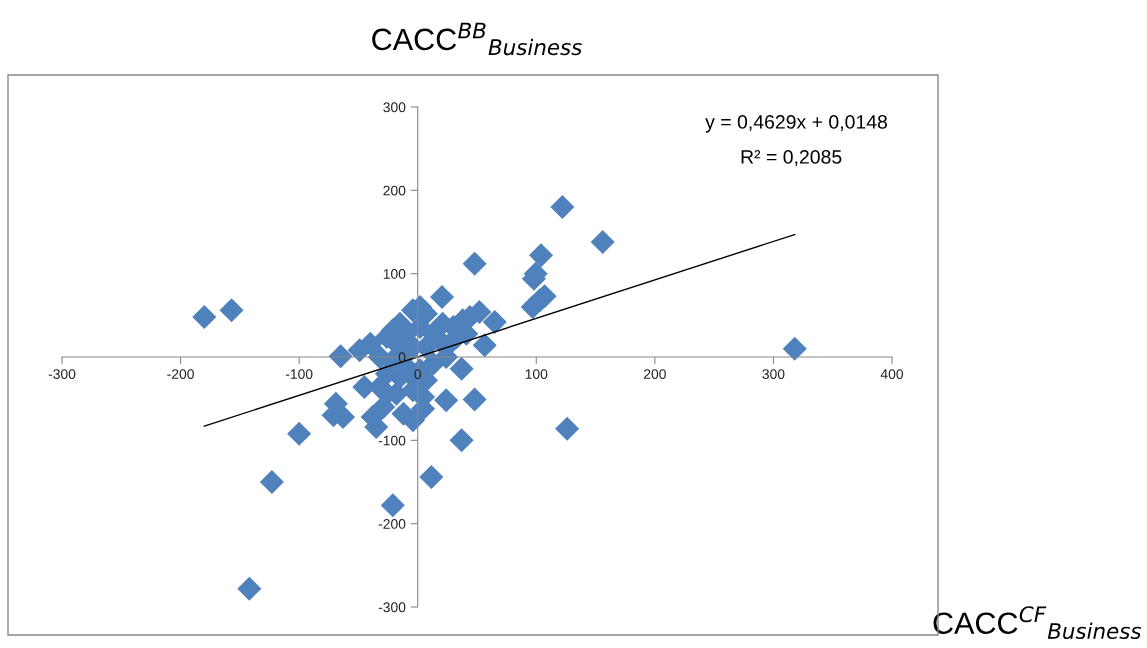 The height and width of the screenshot is (648, 1147). What do you see at coordinates (394, 190) in the screenshot?
I see `y-tick-label: 200` at bounding box center [394, 190].